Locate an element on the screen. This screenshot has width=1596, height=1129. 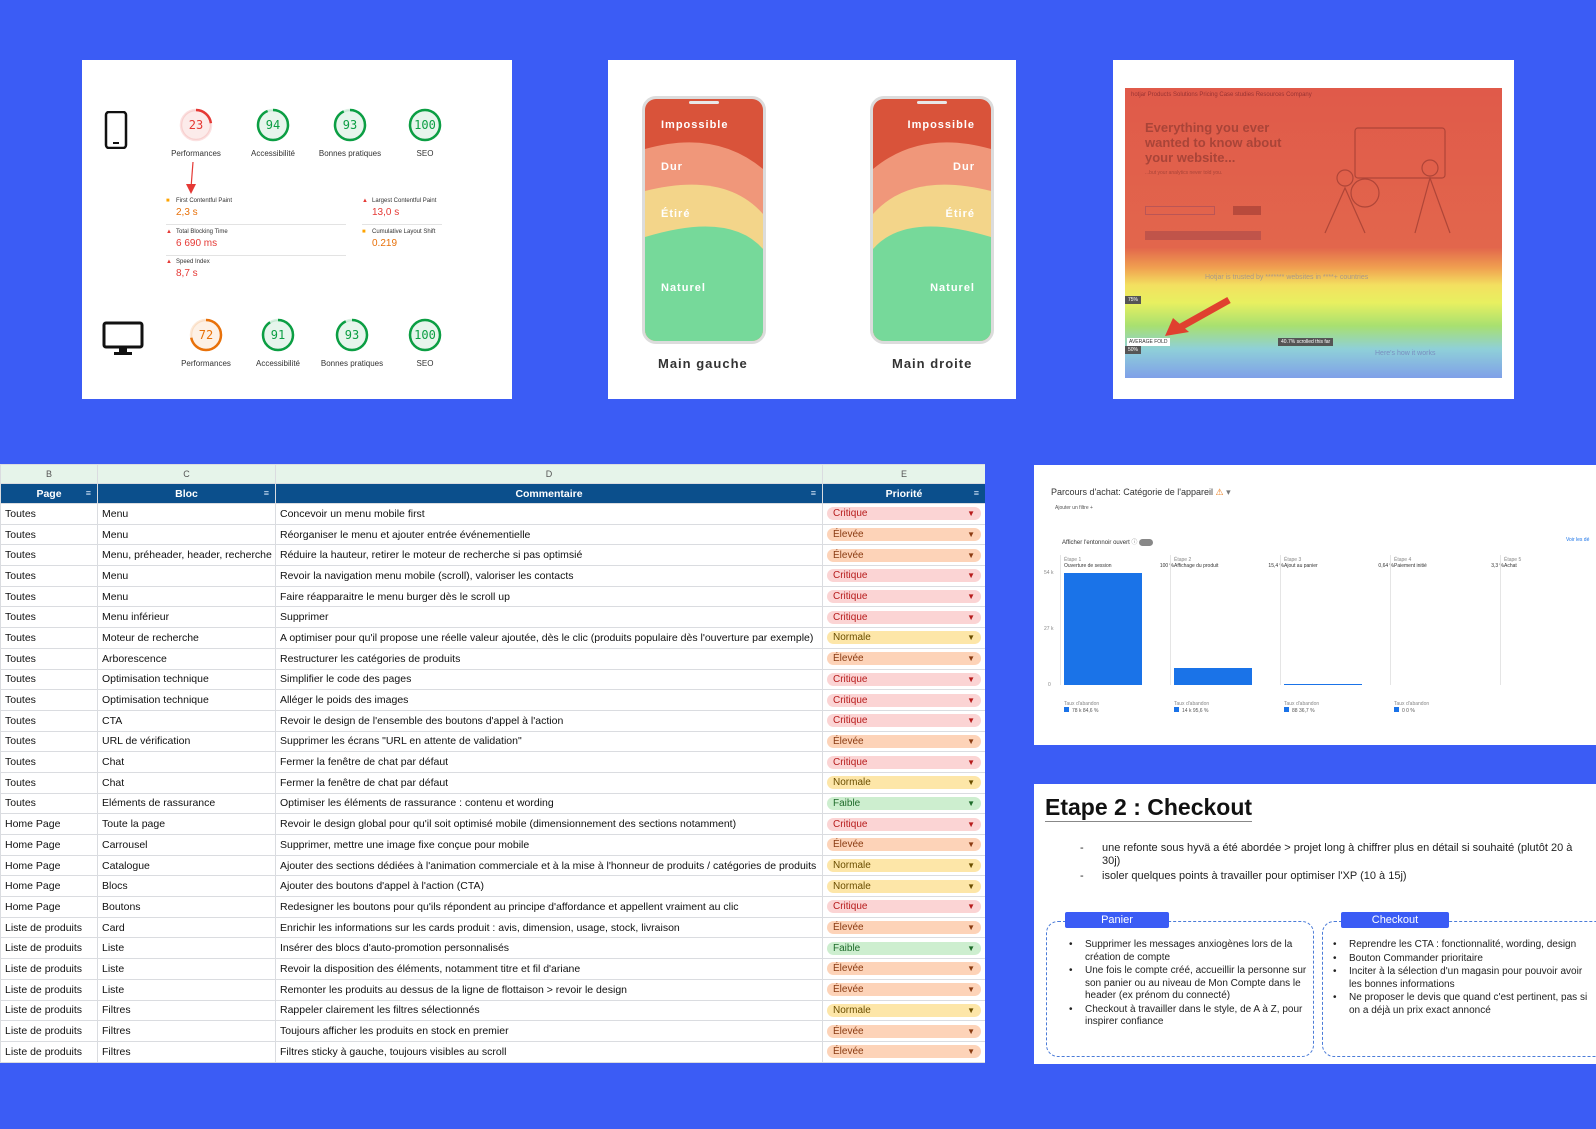
funnel-bar is located at coordinates (1323, 684).